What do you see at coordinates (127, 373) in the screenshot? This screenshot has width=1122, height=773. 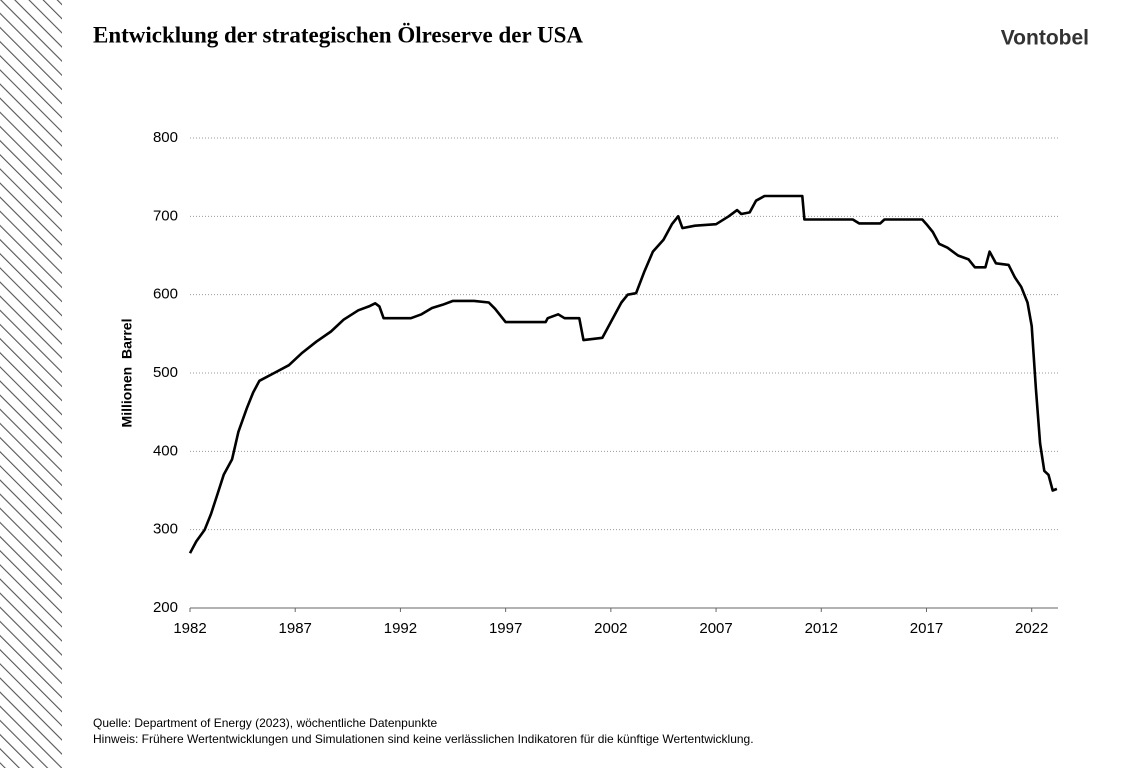 I see `y-axis-label: Millionen Barrel` at bounding box center [127, 373].